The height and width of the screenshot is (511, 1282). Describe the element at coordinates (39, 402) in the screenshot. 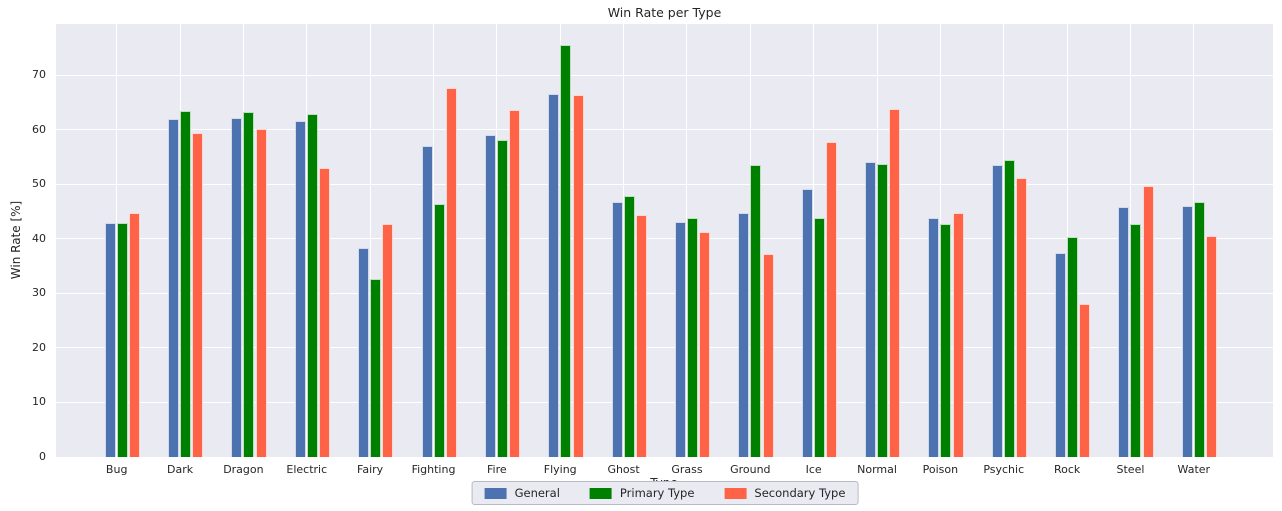

I see `y-tick-label: 10` at that location.